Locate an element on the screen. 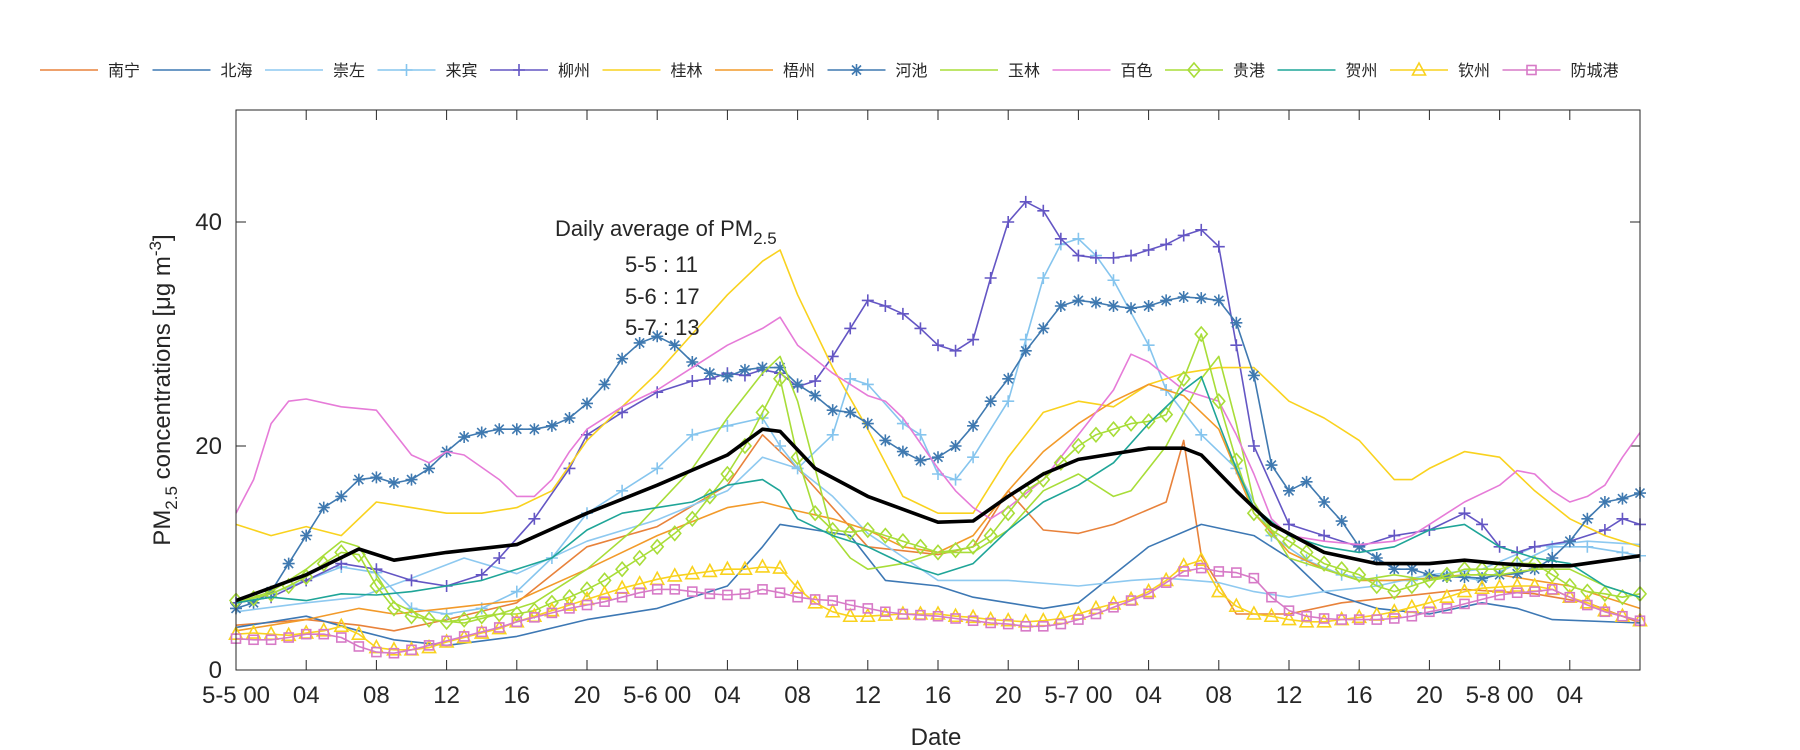 Image resolution: width=1800 pixels, height=750 pixels. legend-item: 柳州 is located at coordinates (540, 71).